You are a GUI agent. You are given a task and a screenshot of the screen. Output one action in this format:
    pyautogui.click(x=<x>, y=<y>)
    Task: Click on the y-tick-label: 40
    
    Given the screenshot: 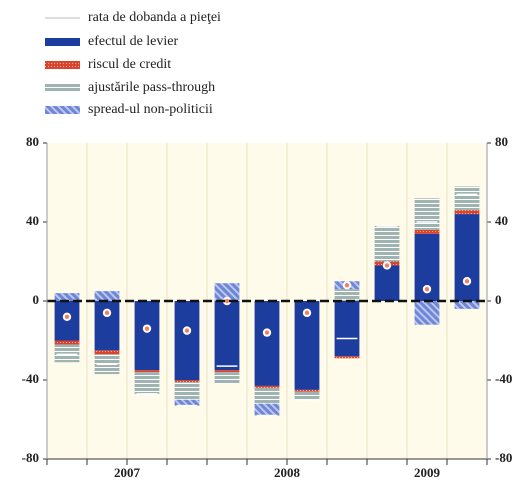 What is the action you would take?
    pyautogui.click(x=32, y=220)
    